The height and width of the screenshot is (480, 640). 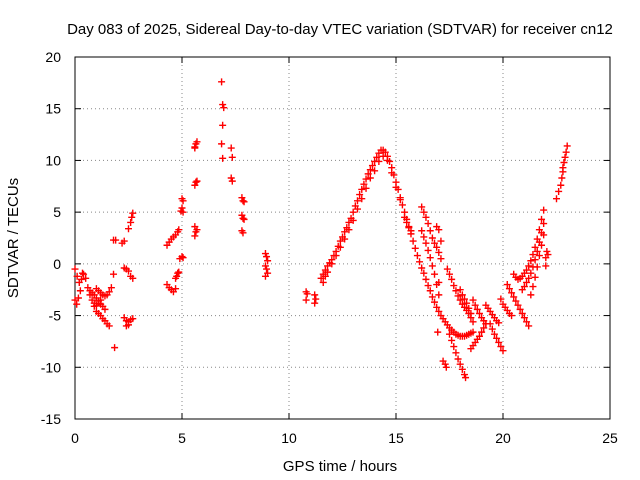 I want to click on x-tick-label: 15, so click(x=396, y=438).